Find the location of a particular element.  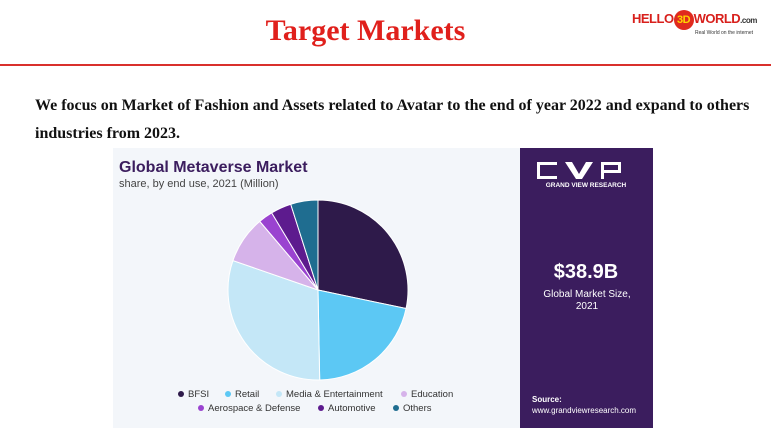

chart-subtitle: share, by end use, 2021 (Million) is located at coordinates (199, 184).